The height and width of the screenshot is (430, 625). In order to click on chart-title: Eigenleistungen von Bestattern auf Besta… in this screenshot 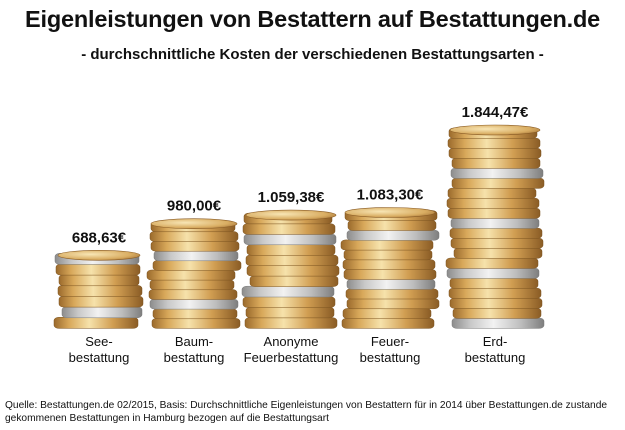, I will do `click(312, 19)`.